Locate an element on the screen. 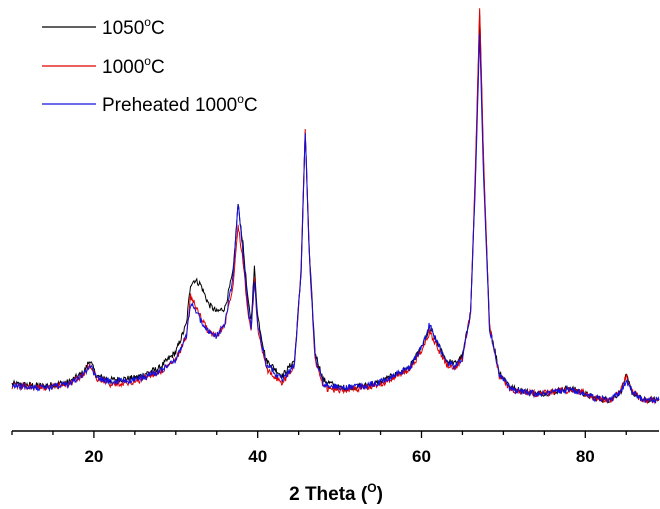 The width and height of the screenshot is (660, 509). x-tick-label: 80 is located at coordinates (585, 456).